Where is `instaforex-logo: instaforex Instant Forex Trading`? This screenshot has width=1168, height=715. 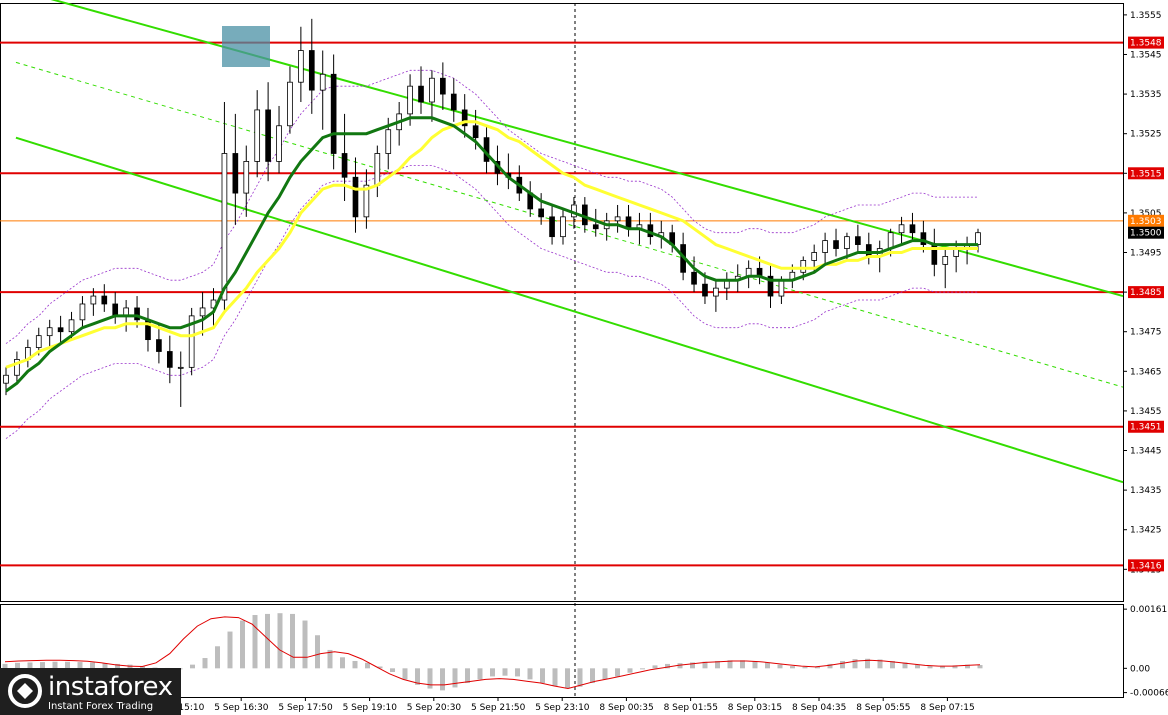 instaforex-logo: instaforex Instant Forex Trading is located at coordinates (90, 691).